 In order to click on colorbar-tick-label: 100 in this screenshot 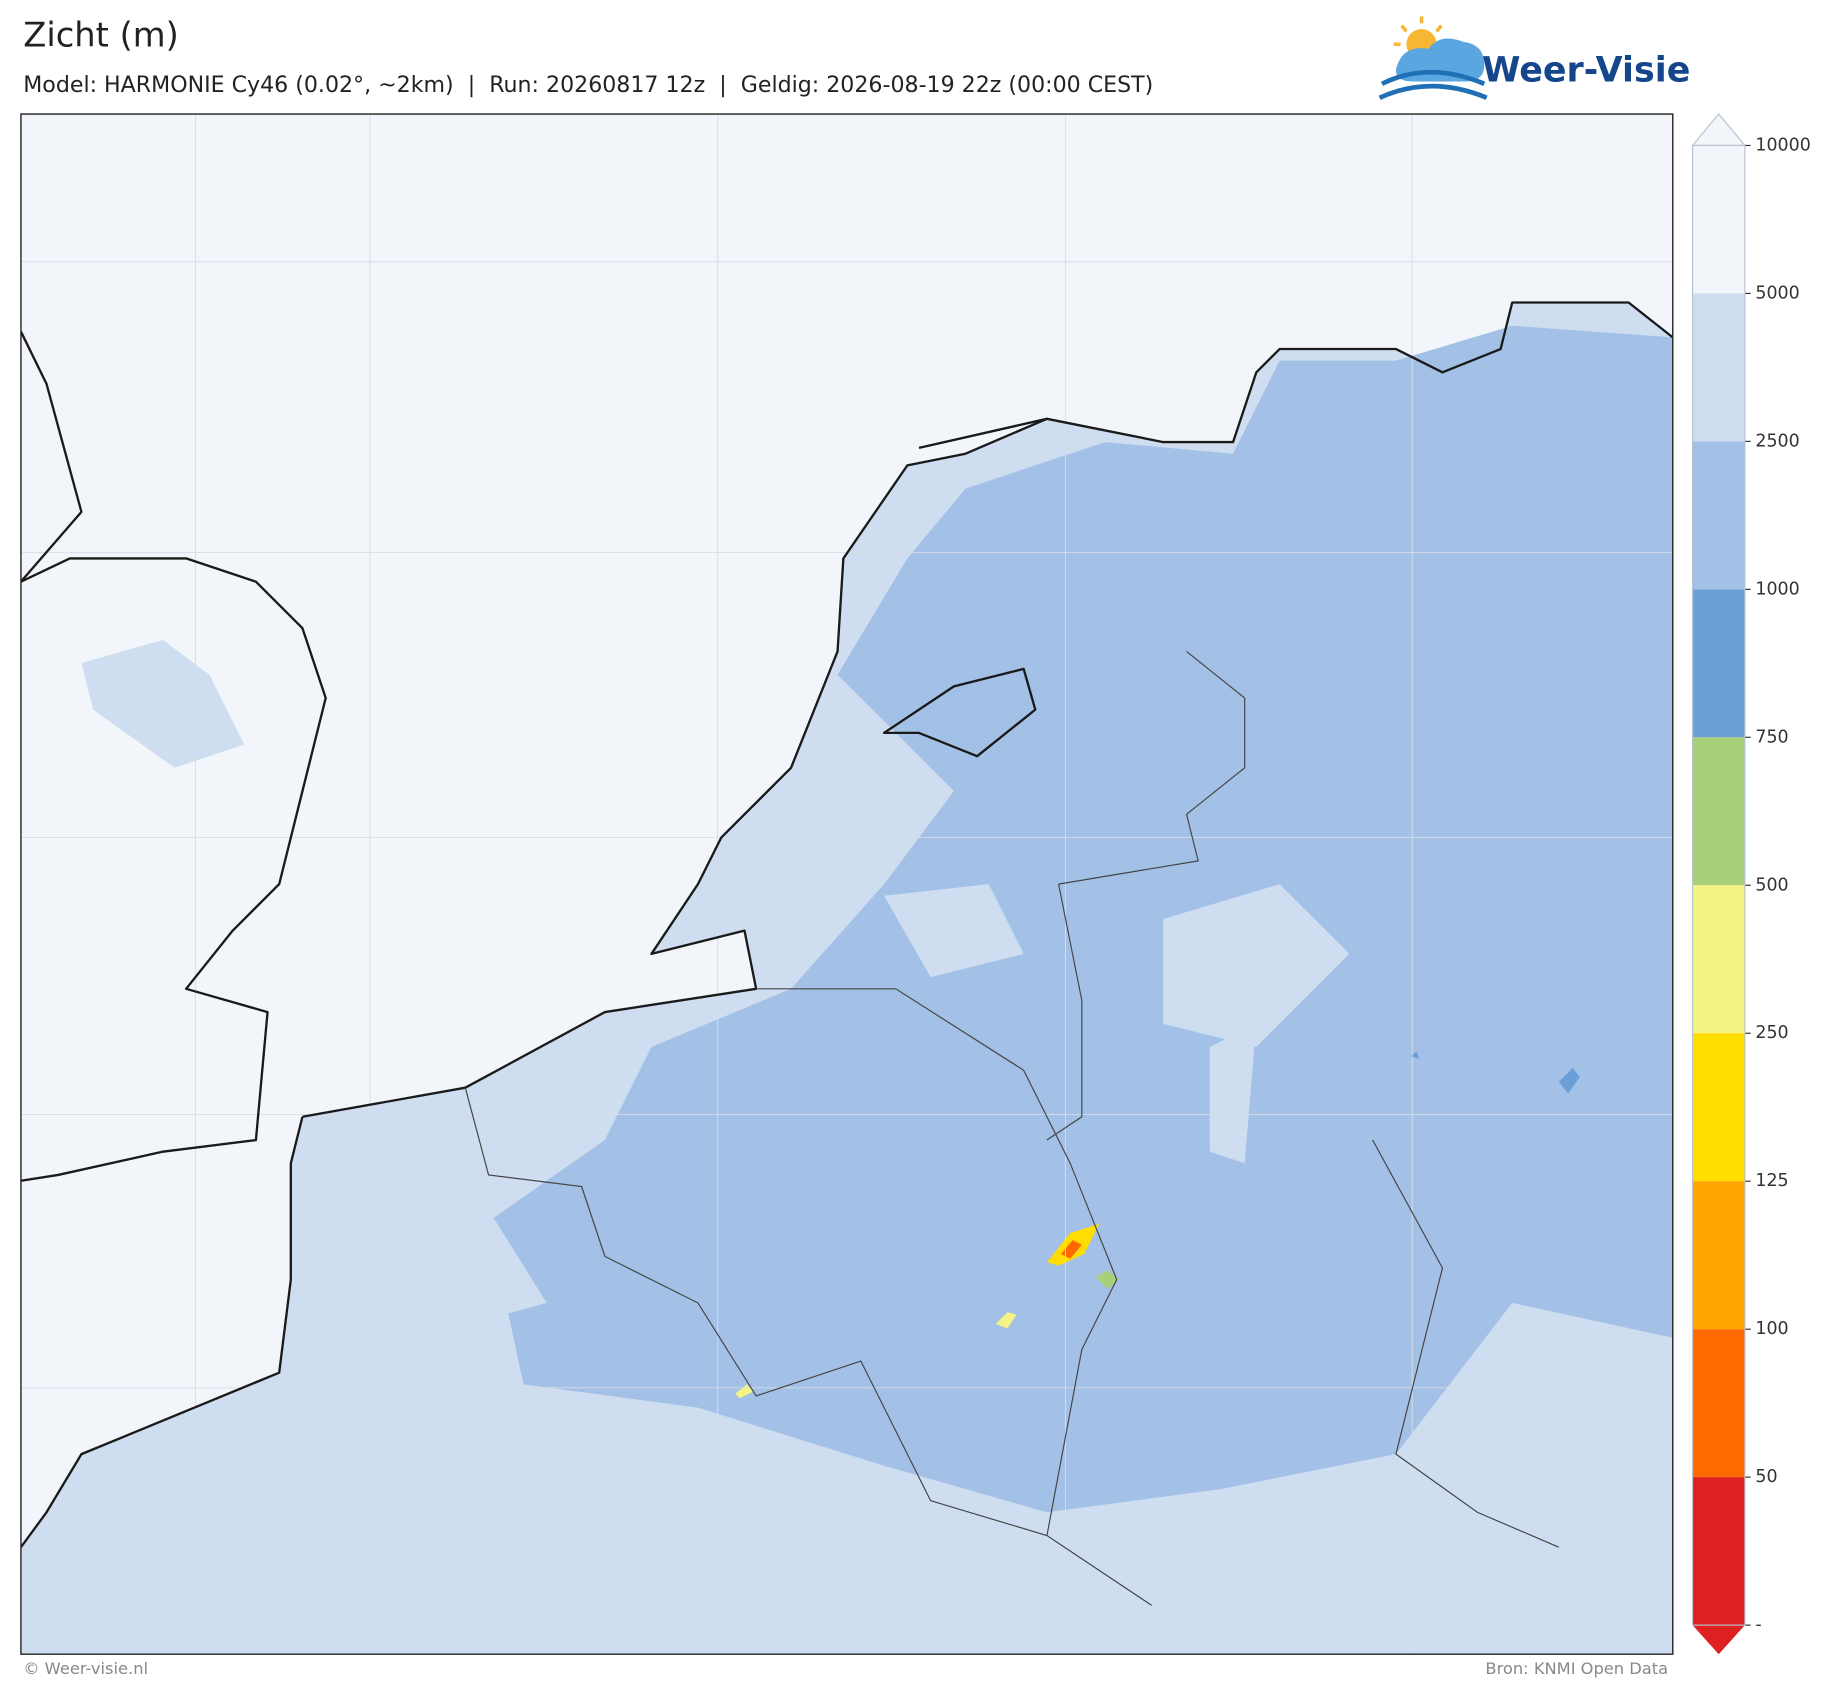, I will do `click(1771, 1329)`.